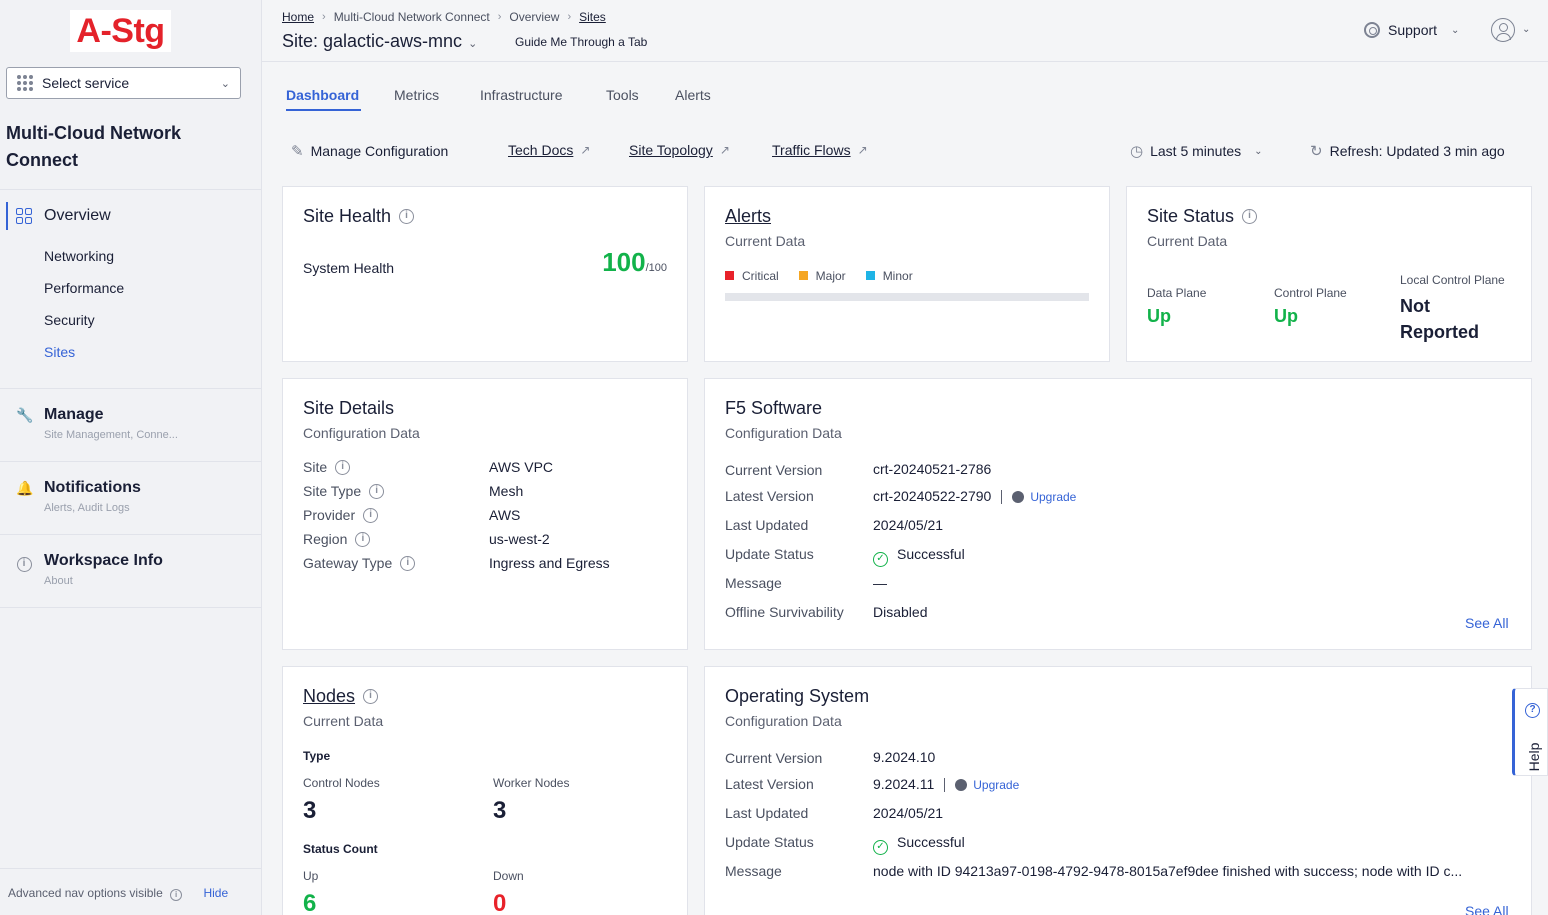 The image size is (1548, 915). Describe the element at coordinates (379, 41) in the screenshot. I see `site-selector: Site: galactic-aws-mnc ⌄` at that location.